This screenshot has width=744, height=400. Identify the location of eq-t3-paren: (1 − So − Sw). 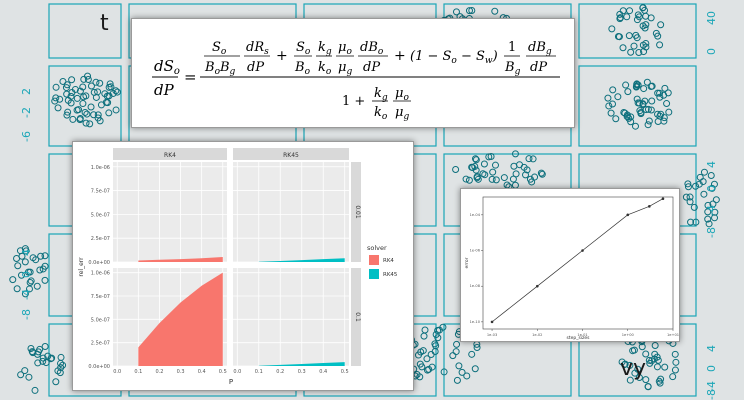
(454, 57).